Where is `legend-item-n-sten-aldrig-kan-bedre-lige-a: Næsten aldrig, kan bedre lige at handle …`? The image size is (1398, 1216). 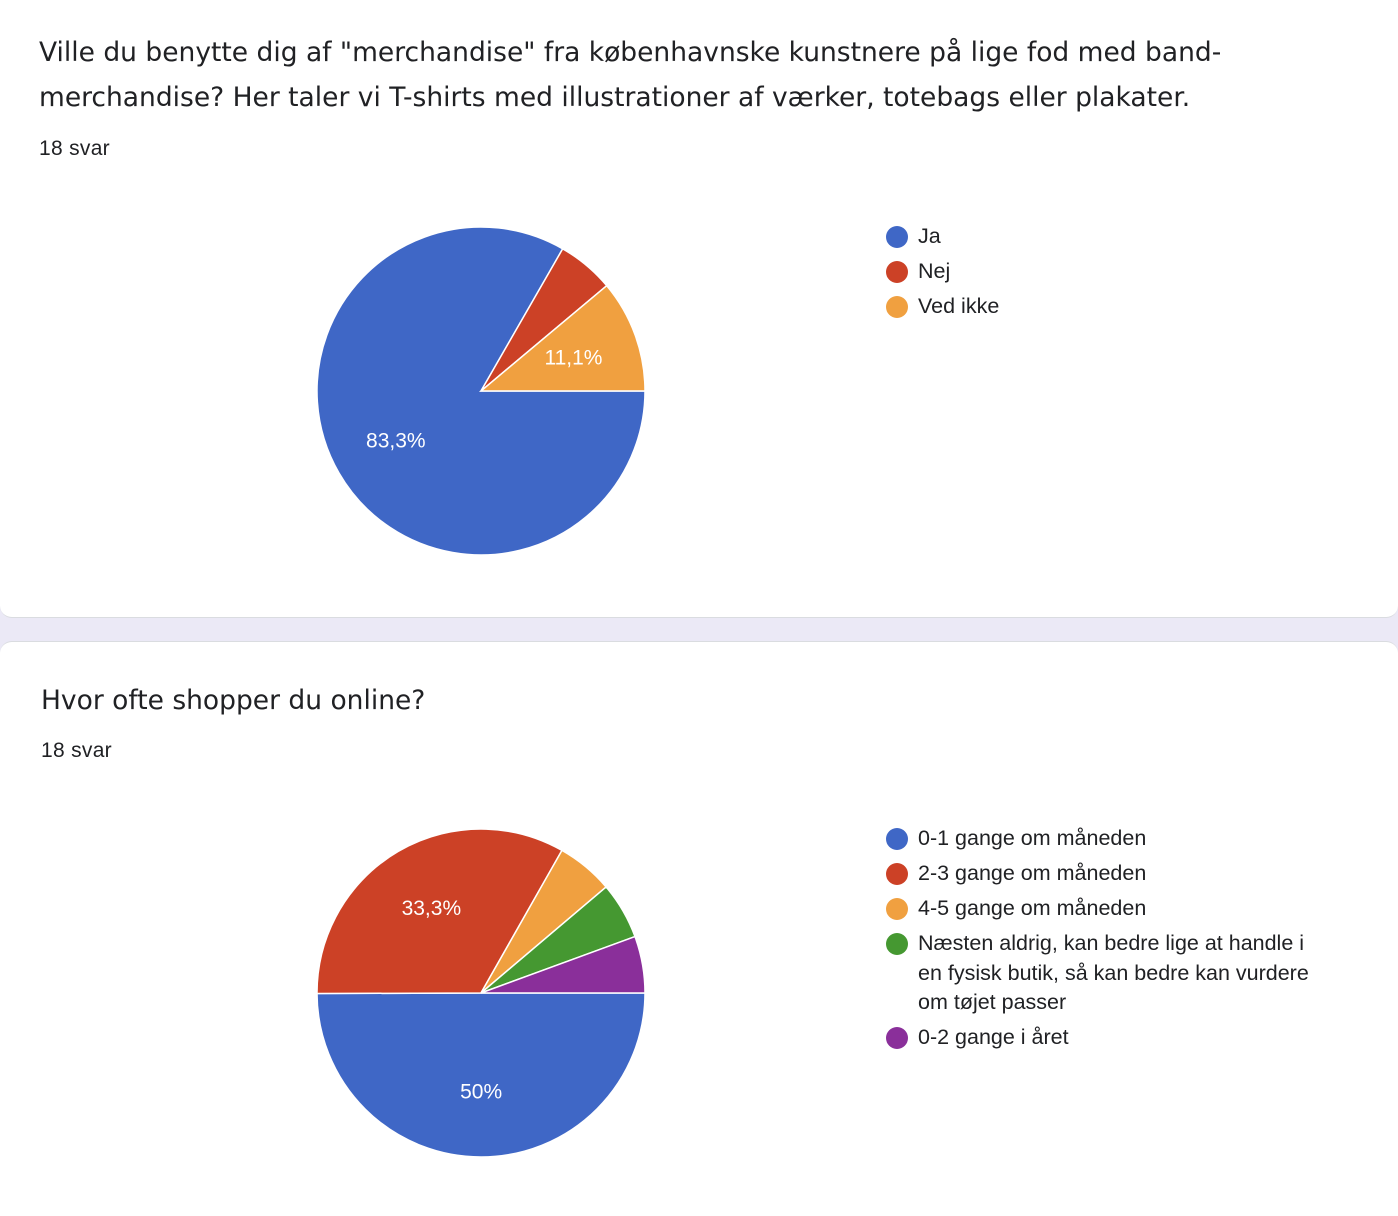 legend-item-n-sten-aldrig-kan-bedre-lige-a: Næsten aldrig, kan bedre lige at handle … is located at coordinates (1106, 973).